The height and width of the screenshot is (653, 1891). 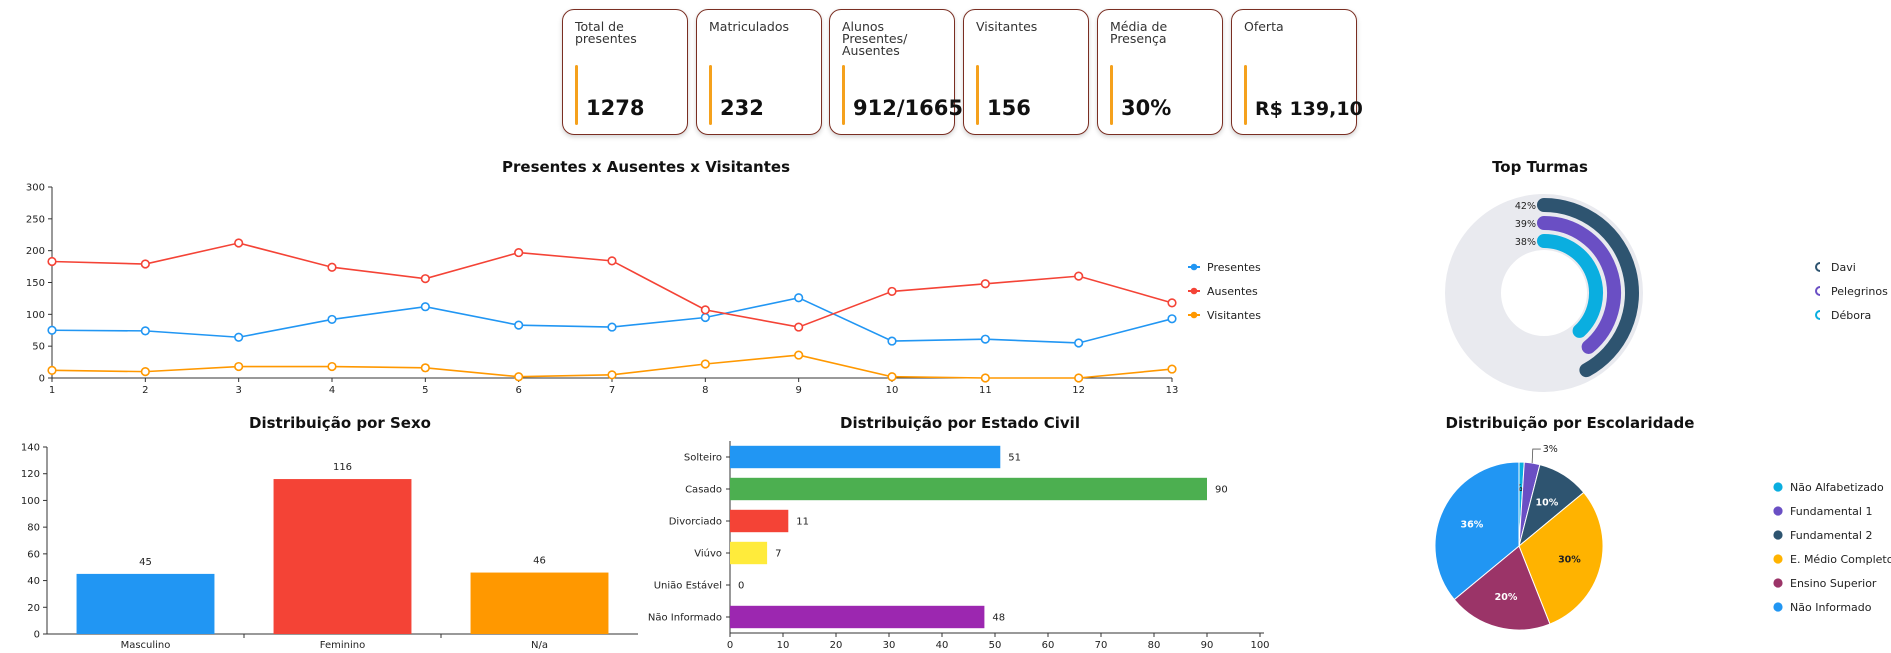 What do you see at coordinates (33, 554) in the screenshot?
I see `sex-y-tick-label: 60` at bounding box center [33, 554].